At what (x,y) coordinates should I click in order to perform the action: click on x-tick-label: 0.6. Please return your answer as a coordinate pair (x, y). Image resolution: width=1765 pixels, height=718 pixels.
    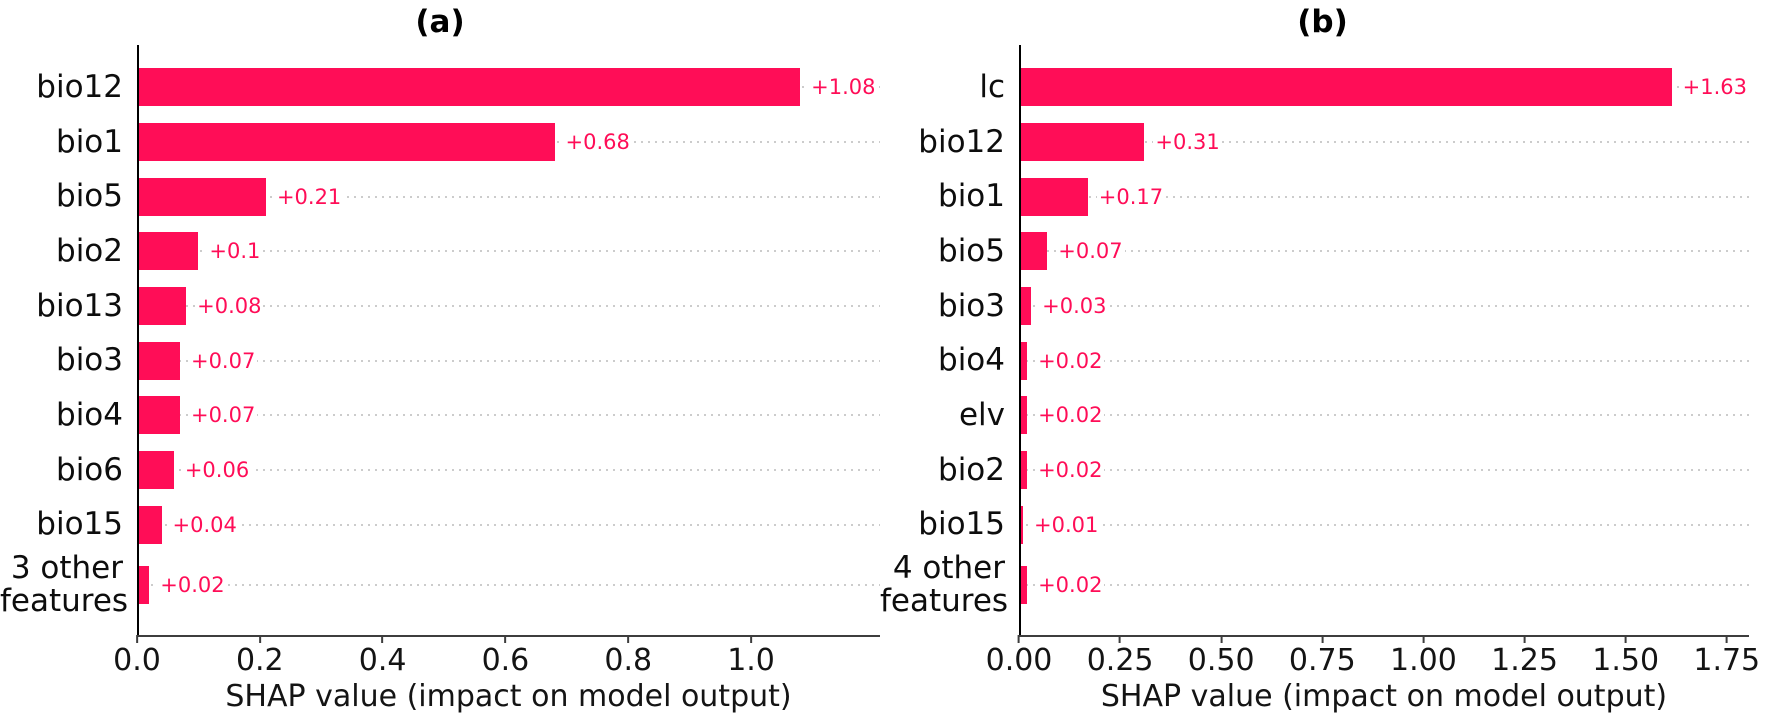
    Looking at the image, I should click on (505, 660).